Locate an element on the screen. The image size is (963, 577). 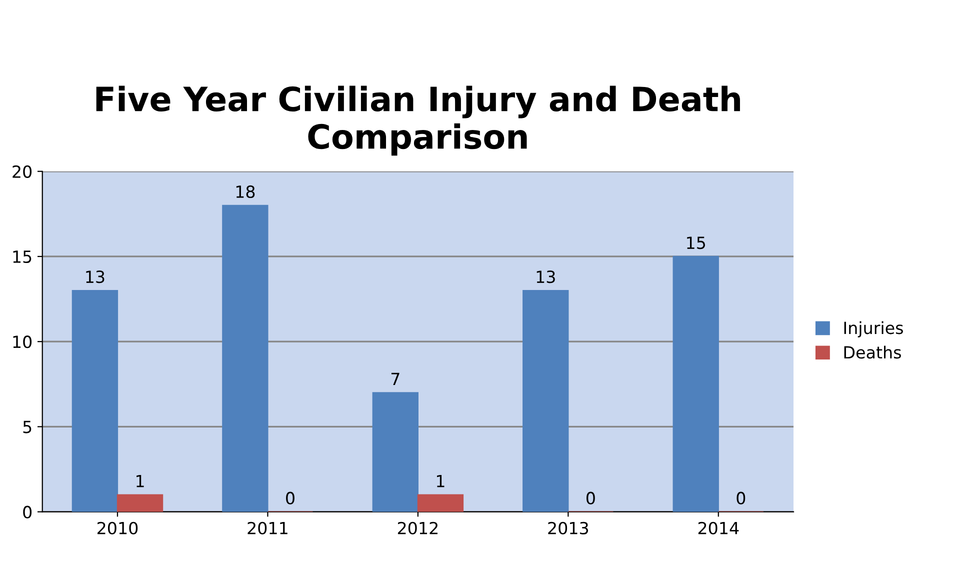
y-tick-label: 0 is located at coordinates (27, 512).